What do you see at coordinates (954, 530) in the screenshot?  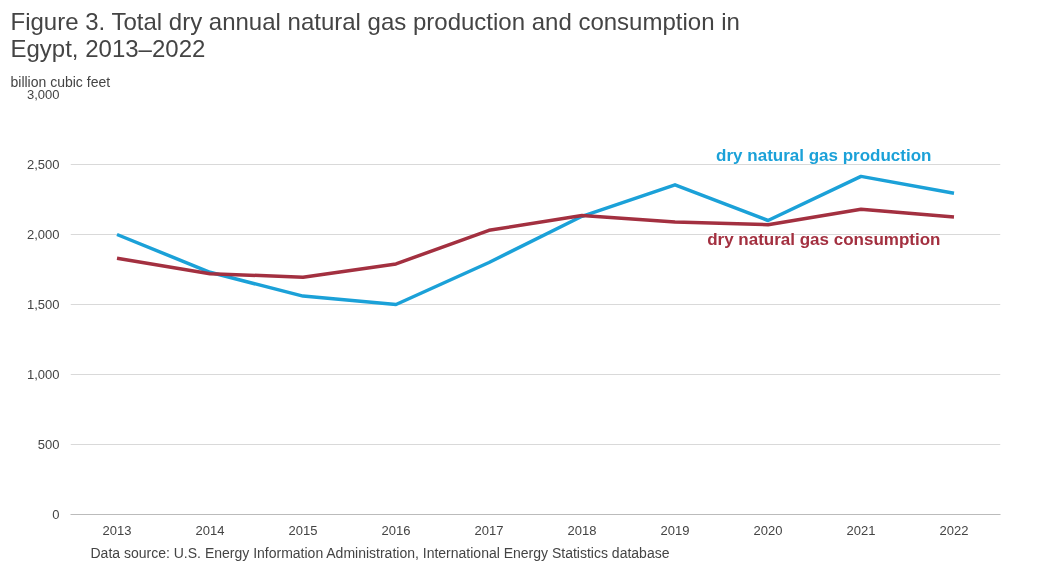 I see `x-tick-label: 2022` at bounding box center [954, 530].